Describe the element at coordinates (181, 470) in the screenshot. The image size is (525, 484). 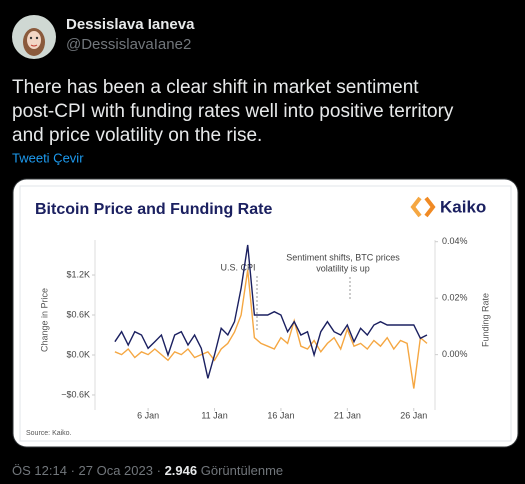
I see `views: 2.946` at that location.